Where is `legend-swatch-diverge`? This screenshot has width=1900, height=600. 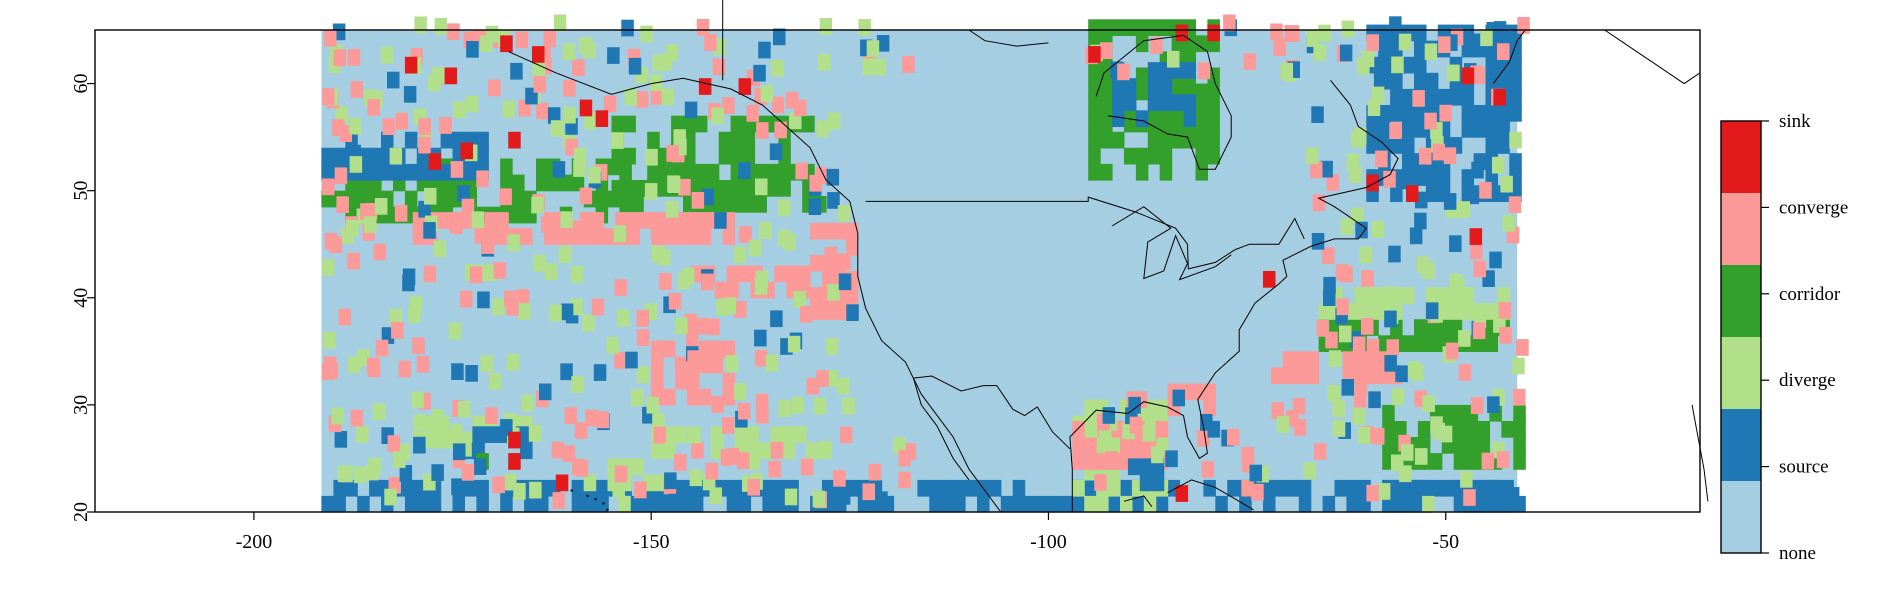 legend-swatch-diverge is located at coordinates (1741, 373).